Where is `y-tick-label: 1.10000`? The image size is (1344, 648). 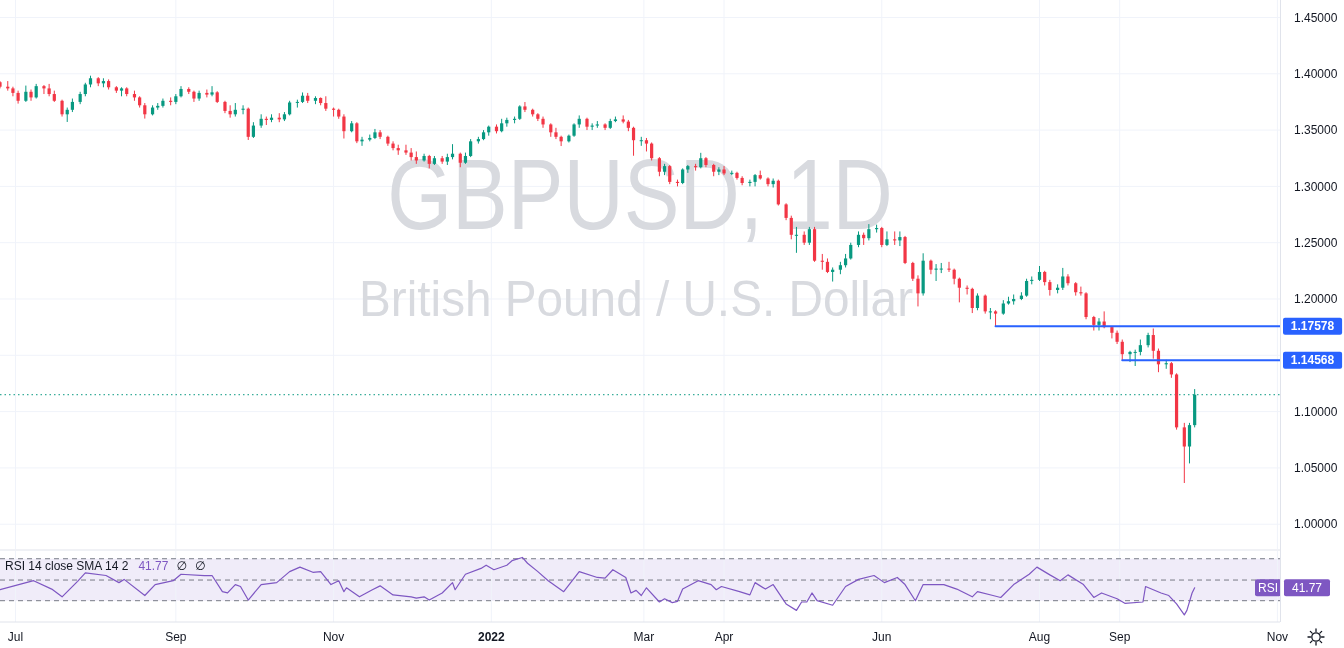 y-tick-label: 1.10000 is located at coordinates (1316, 411).